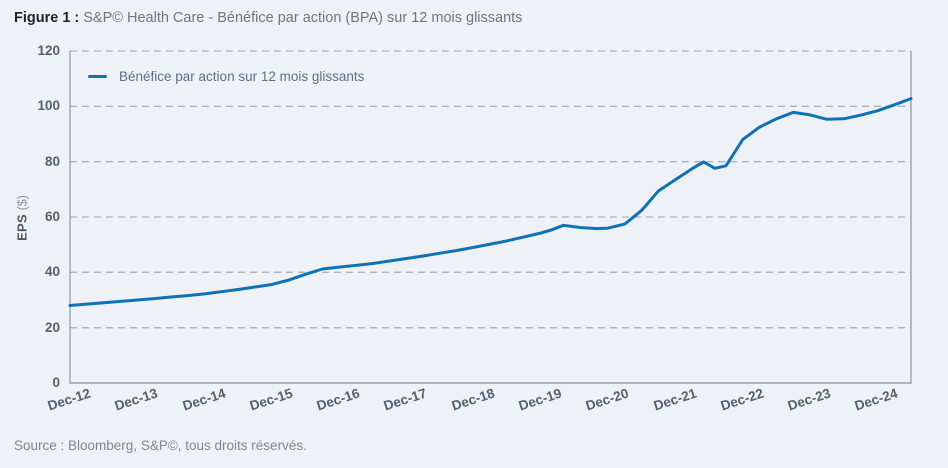 The image size is (948, 468). I want to click on y-tick-label-100: 100, so click(48, 106).